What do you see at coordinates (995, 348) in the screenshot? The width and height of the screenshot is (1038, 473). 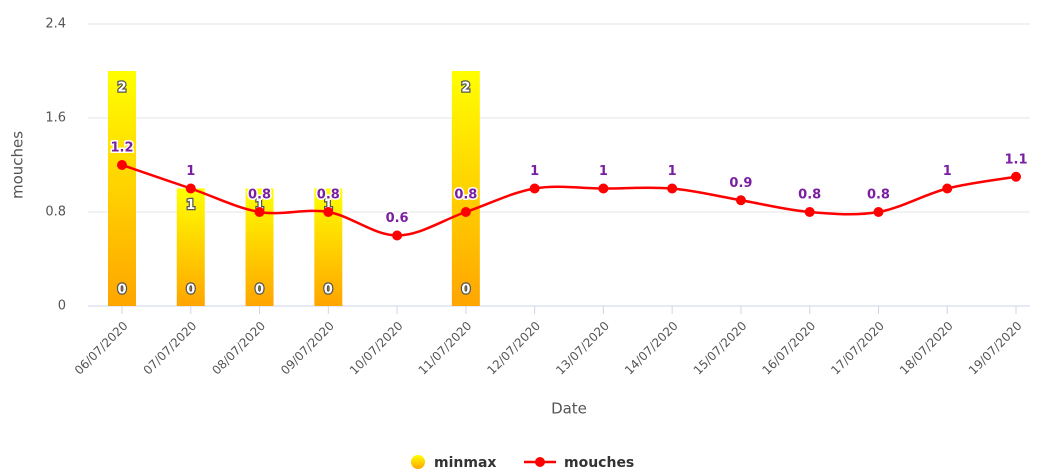 I see `x-tick-label: 19/07/2020` at bounding box center [995, 348].